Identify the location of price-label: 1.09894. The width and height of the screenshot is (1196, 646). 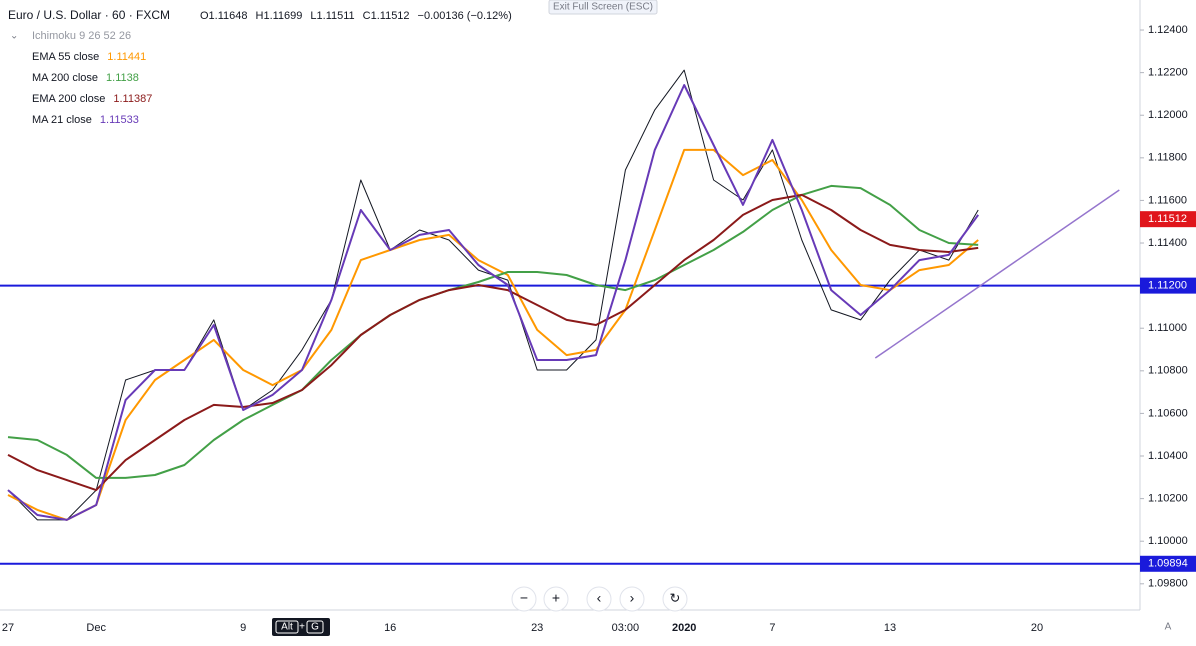
(1168, 564).